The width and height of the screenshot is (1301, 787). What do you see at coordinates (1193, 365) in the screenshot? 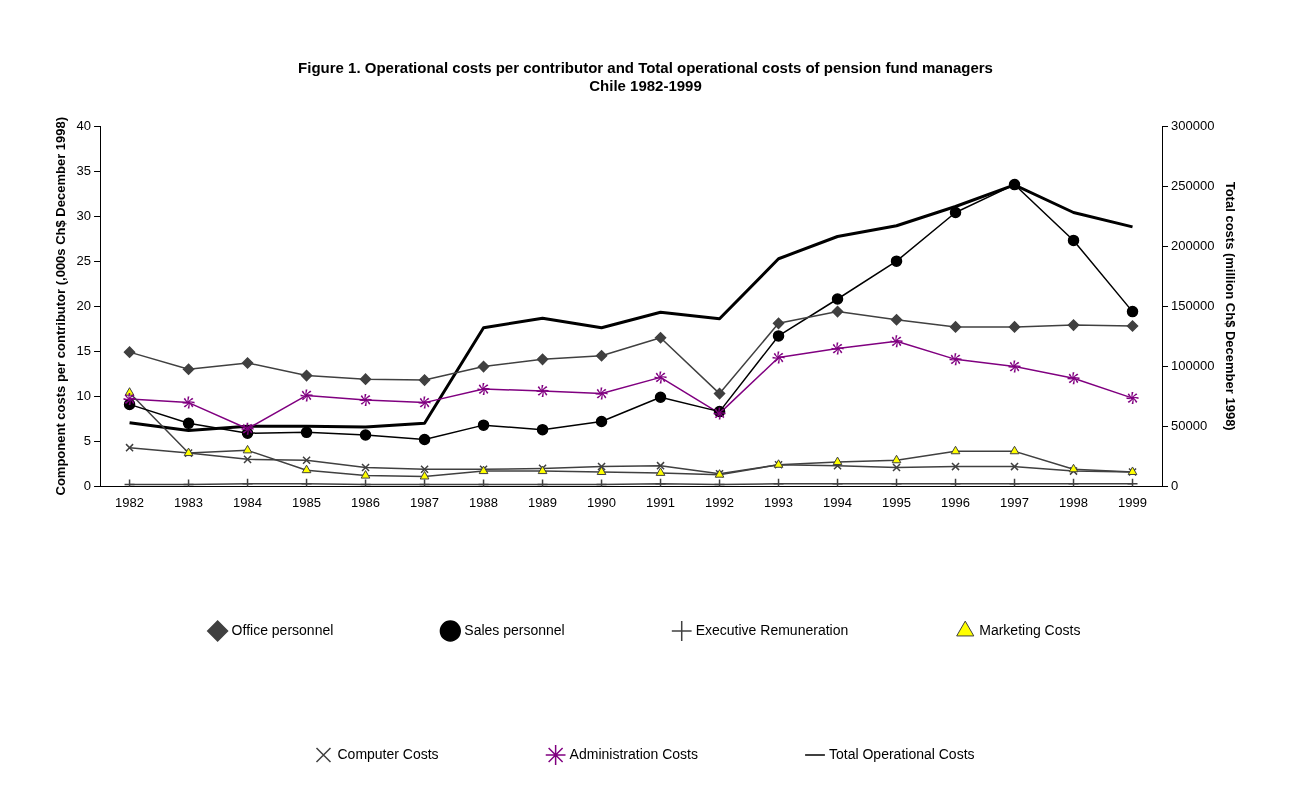
I see `y2-tick-label: 100000` at bounding box center [1193, 365].